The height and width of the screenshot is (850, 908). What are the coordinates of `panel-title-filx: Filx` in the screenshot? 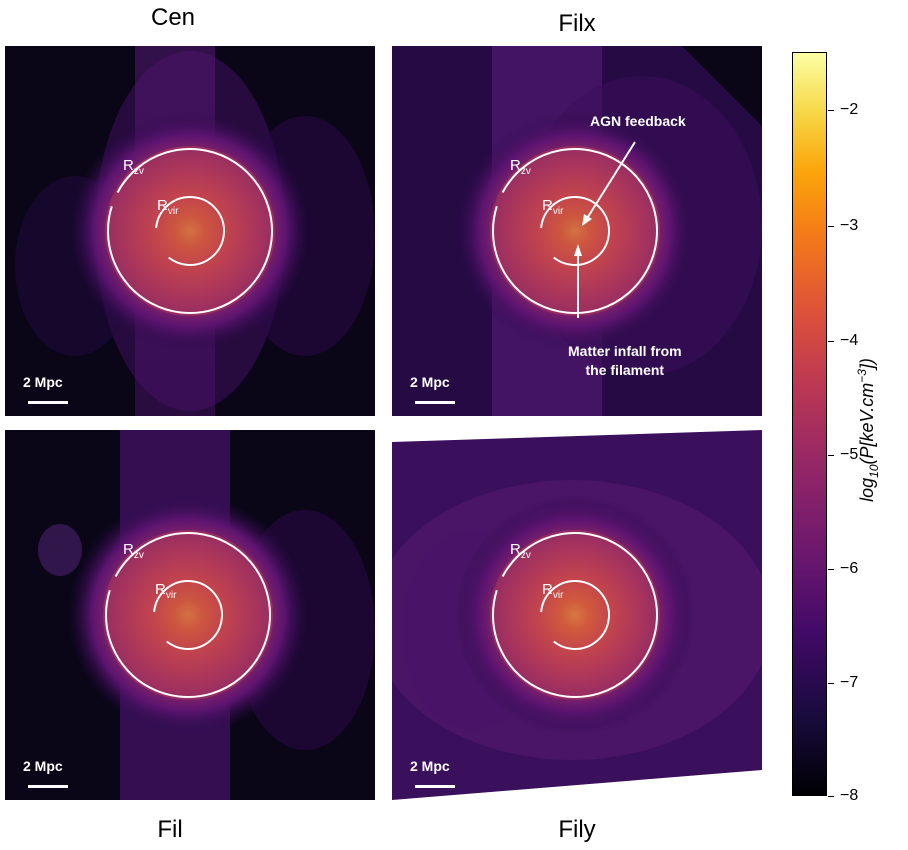 It's located at (577, 23).